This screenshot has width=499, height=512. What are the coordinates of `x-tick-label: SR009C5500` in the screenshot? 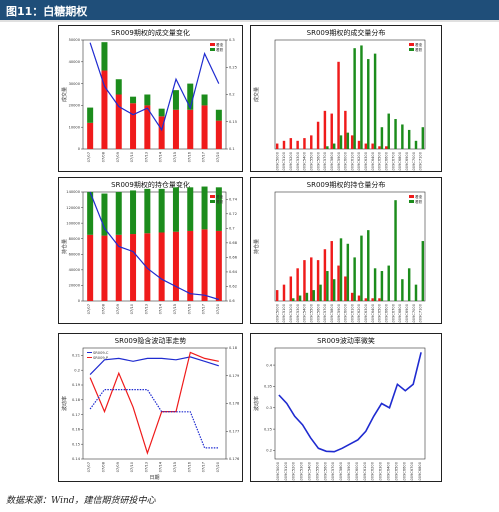 It's located at (312, 161).